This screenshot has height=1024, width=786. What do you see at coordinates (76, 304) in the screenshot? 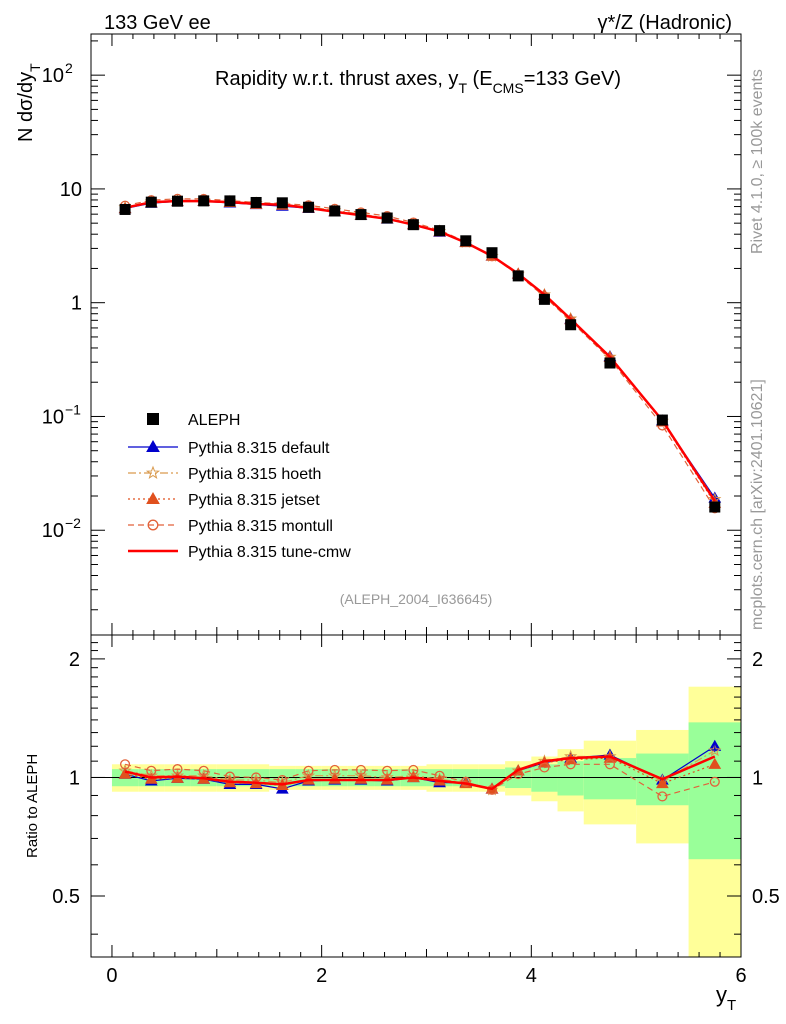
I see `y-tick-label: 1` at bounding box center [76, 304].